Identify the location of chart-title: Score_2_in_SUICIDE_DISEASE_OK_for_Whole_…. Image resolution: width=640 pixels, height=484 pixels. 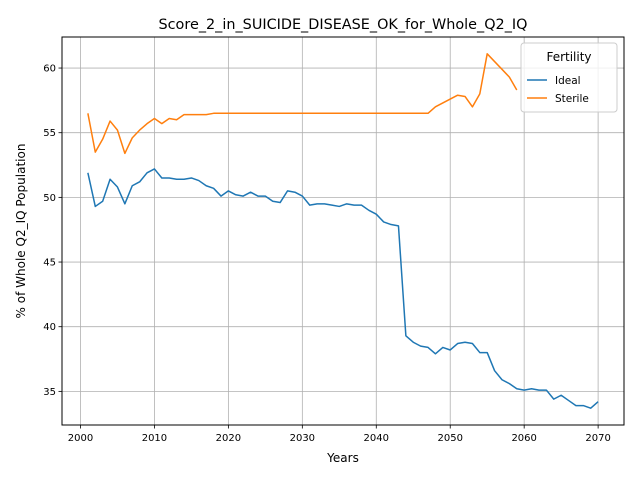
(343, 25).